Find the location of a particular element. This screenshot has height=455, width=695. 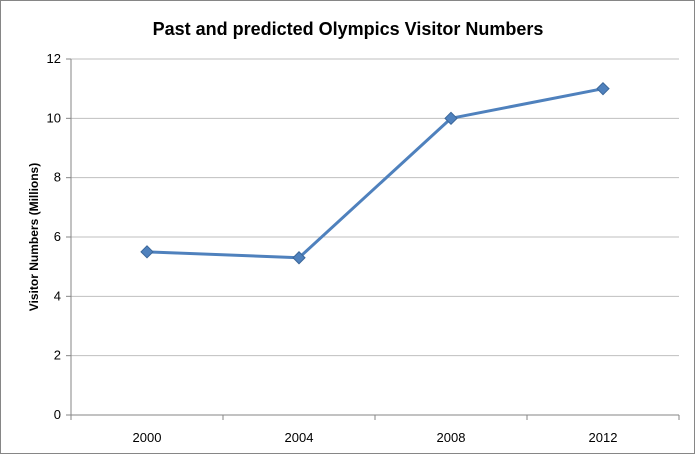

x-tick-label-2004: 2004 is located at coordinates (299, 437).